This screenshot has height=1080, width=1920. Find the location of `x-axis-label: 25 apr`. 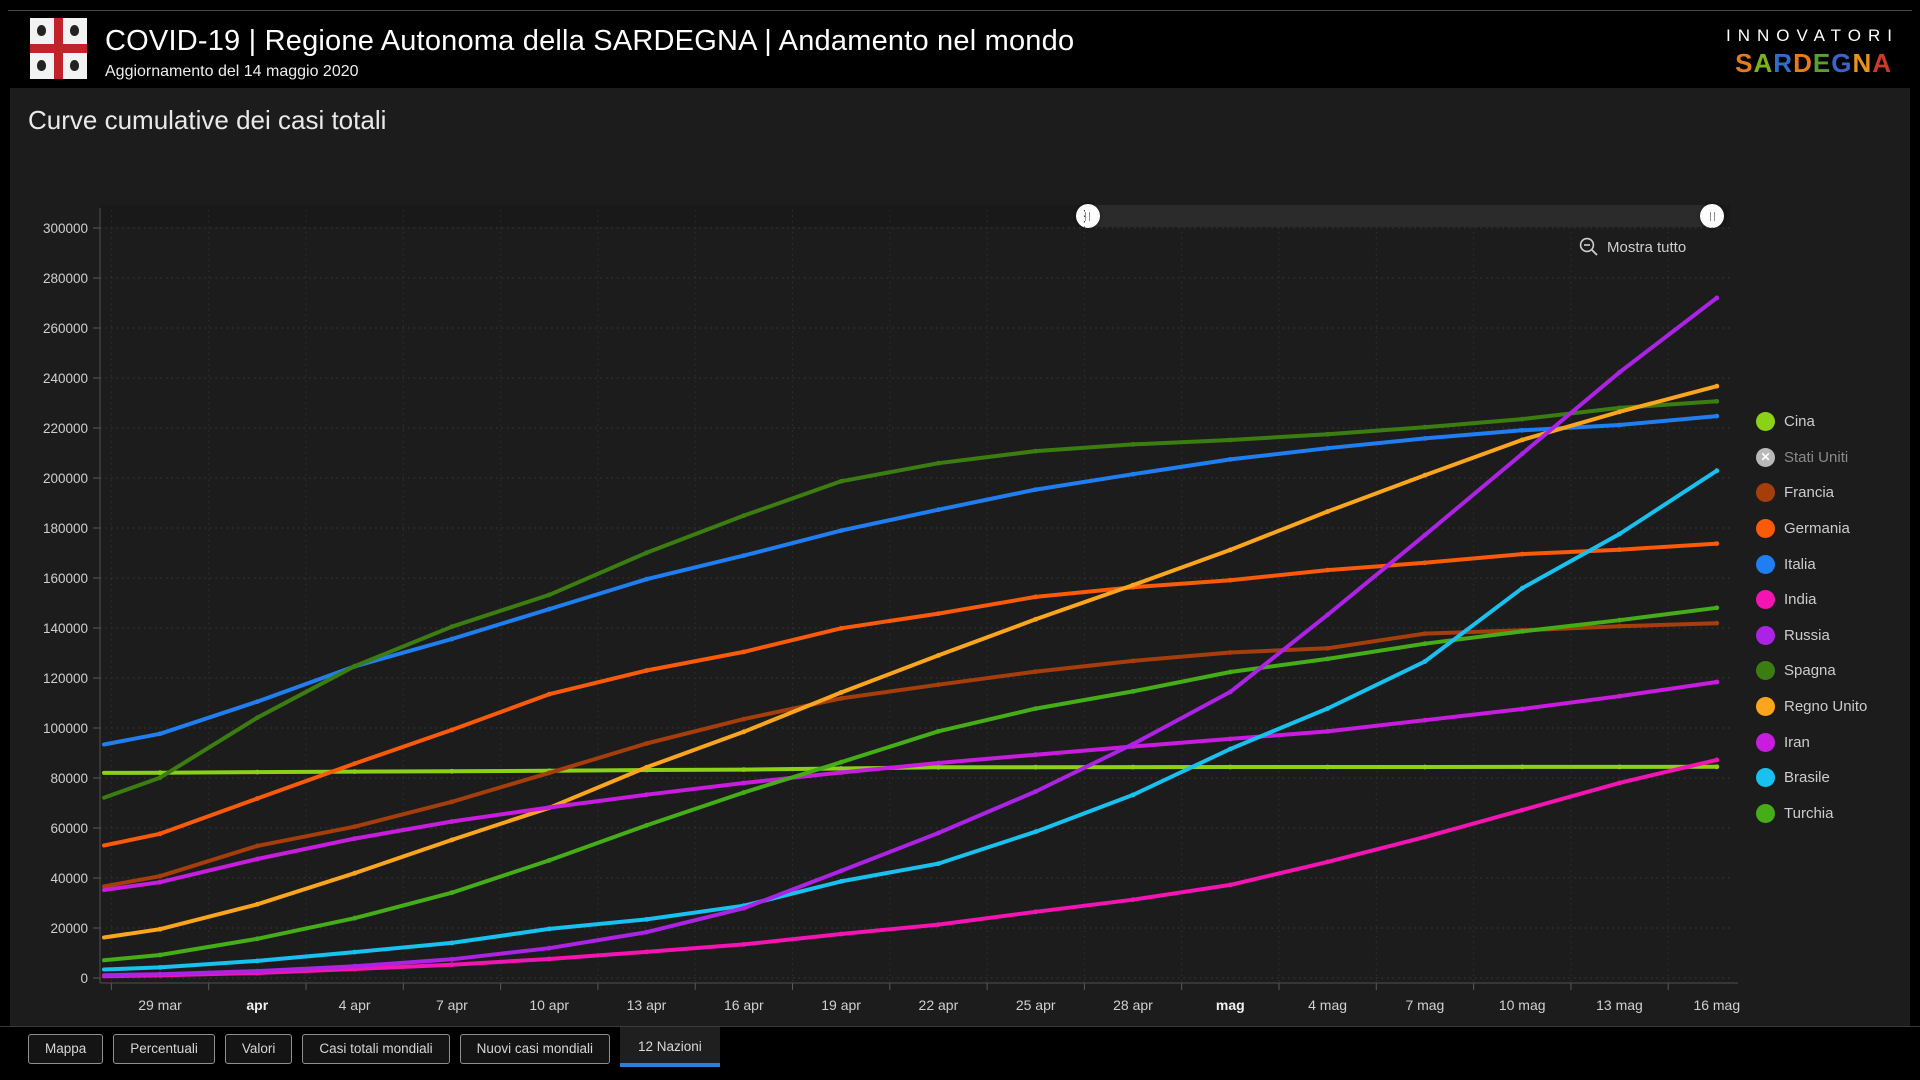

x-axis-label: 25 apr is located at coordinates (1036, 1005).